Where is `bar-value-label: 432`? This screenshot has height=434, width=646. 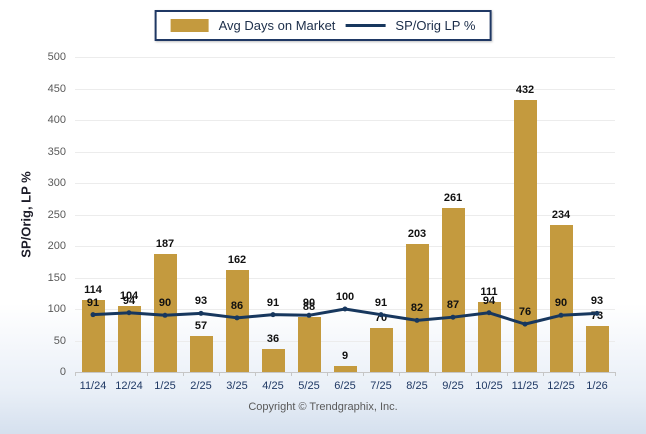 bar-value-label: 432 is located at coordinates (525, 89).